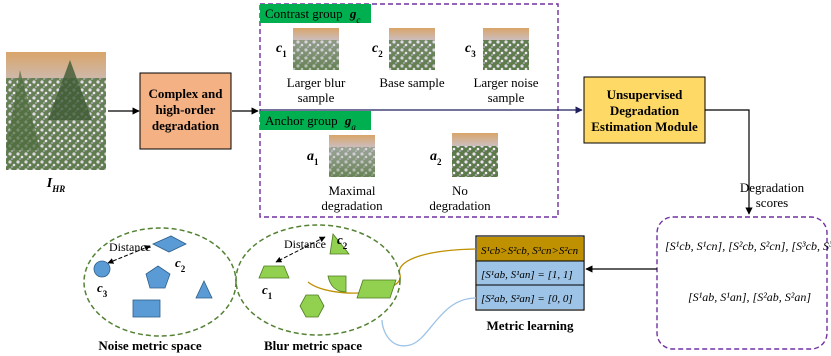 The width and height of the screenshot is (831, 356). Describe the element at coordinates (158, 277) in the screenshot. I see `noise-shape-pentagon` at that location.